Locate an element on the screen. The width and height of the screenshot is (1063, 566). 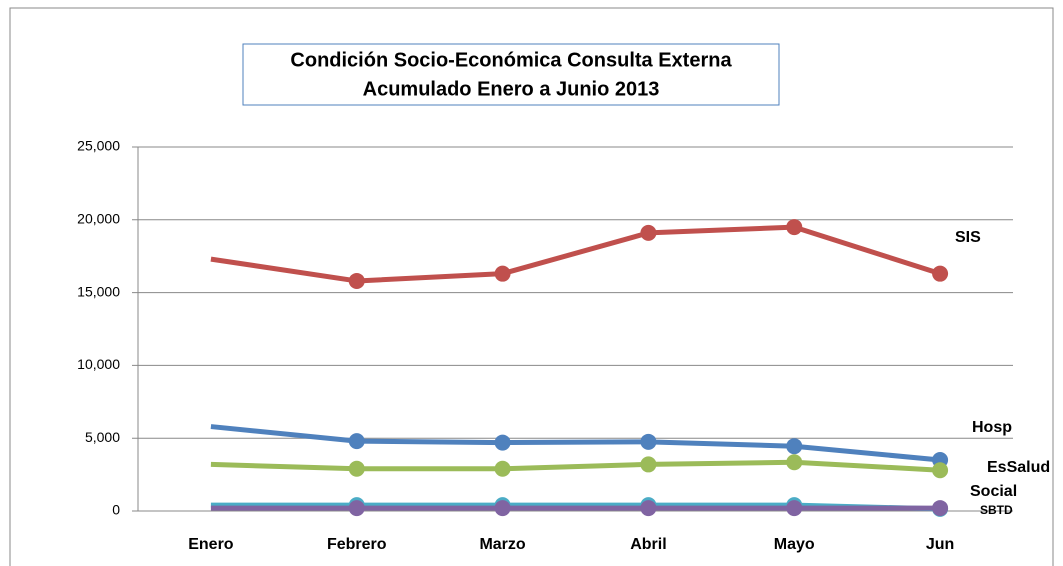
x-tick-label: Febrero is located at coordinates (357, 544).